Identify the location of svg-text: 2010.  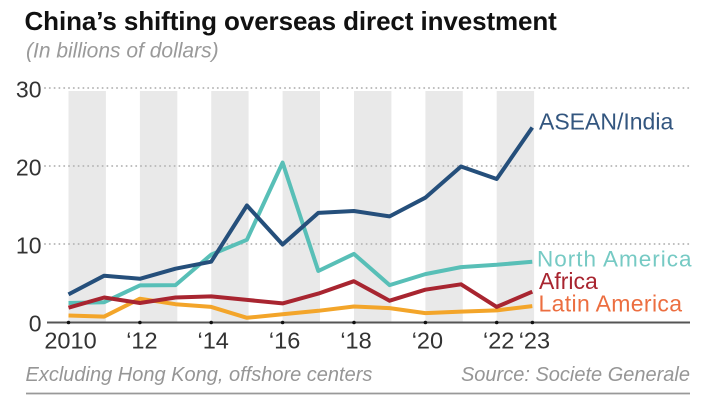
(70, 341).